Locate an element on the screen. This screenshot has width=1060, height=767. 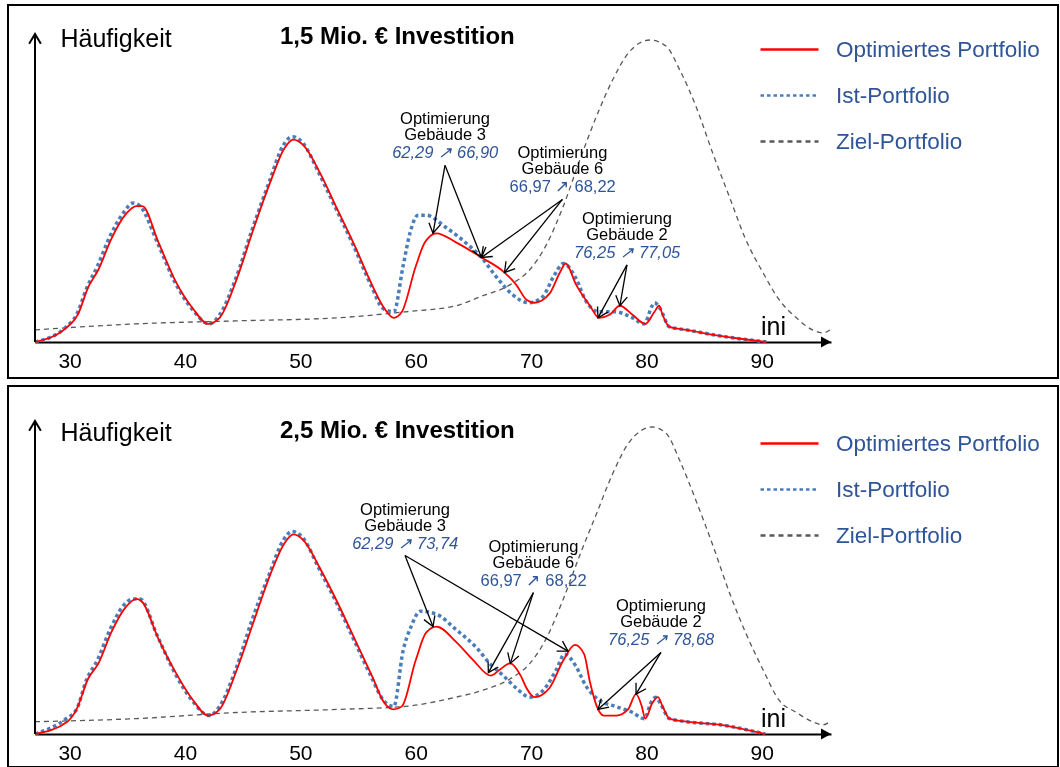
annotation: 77,05 is located at coordinates (660, 251).